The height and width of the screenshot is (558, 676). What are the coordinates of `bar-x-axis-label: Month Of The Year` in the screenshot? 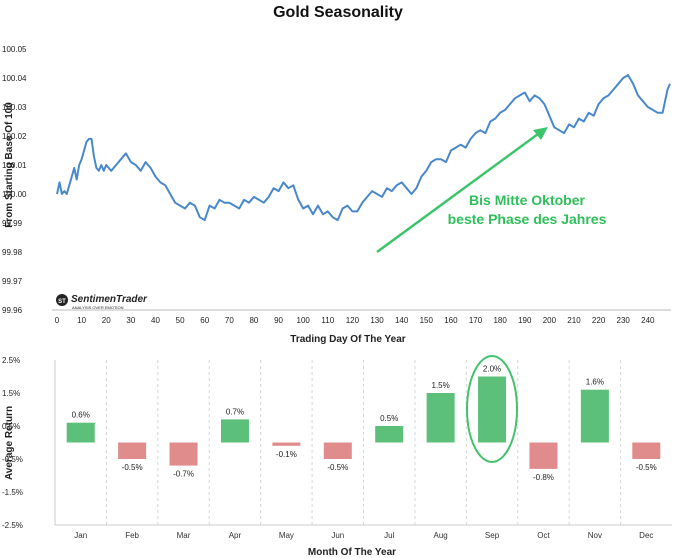 It's located at (352, 552).